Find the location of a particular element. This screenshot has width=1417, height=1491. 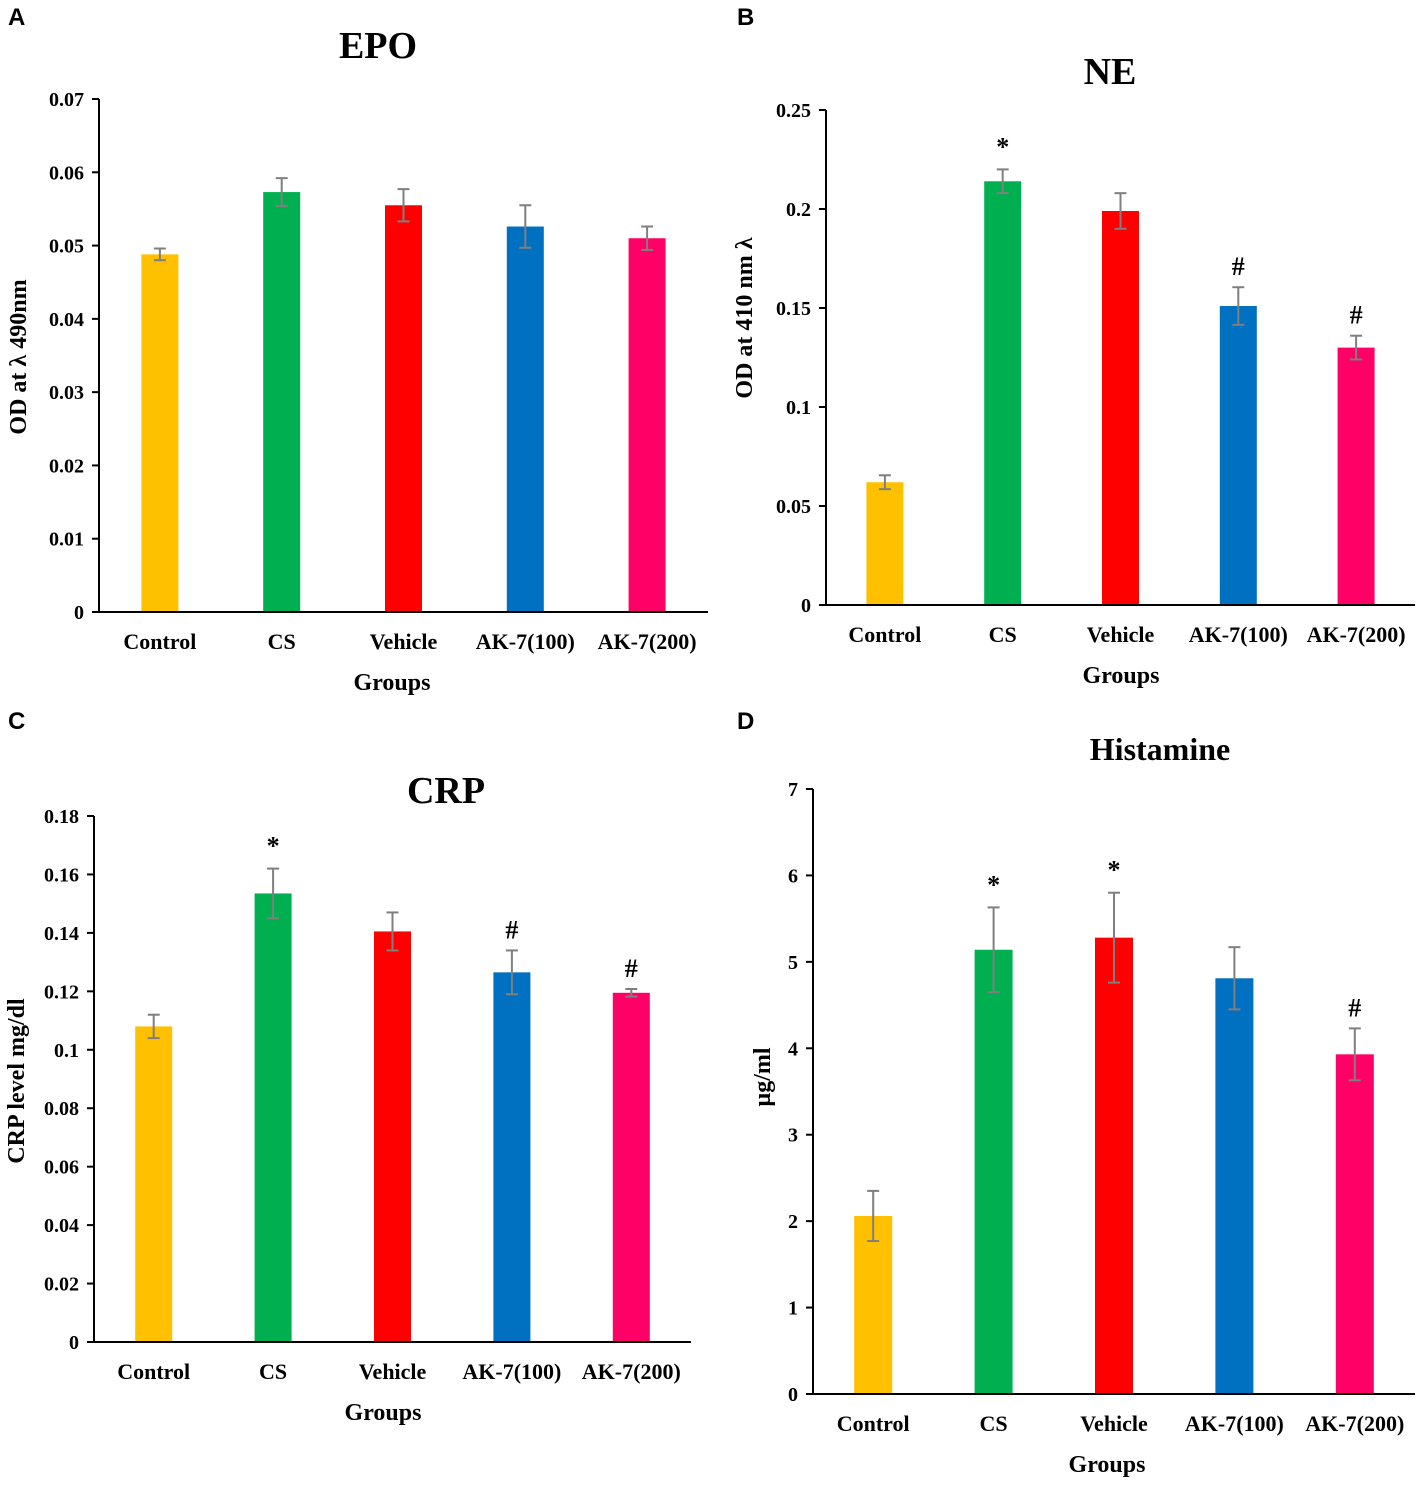

y-tick-label: 3 is located at coordinates (793, 1136).